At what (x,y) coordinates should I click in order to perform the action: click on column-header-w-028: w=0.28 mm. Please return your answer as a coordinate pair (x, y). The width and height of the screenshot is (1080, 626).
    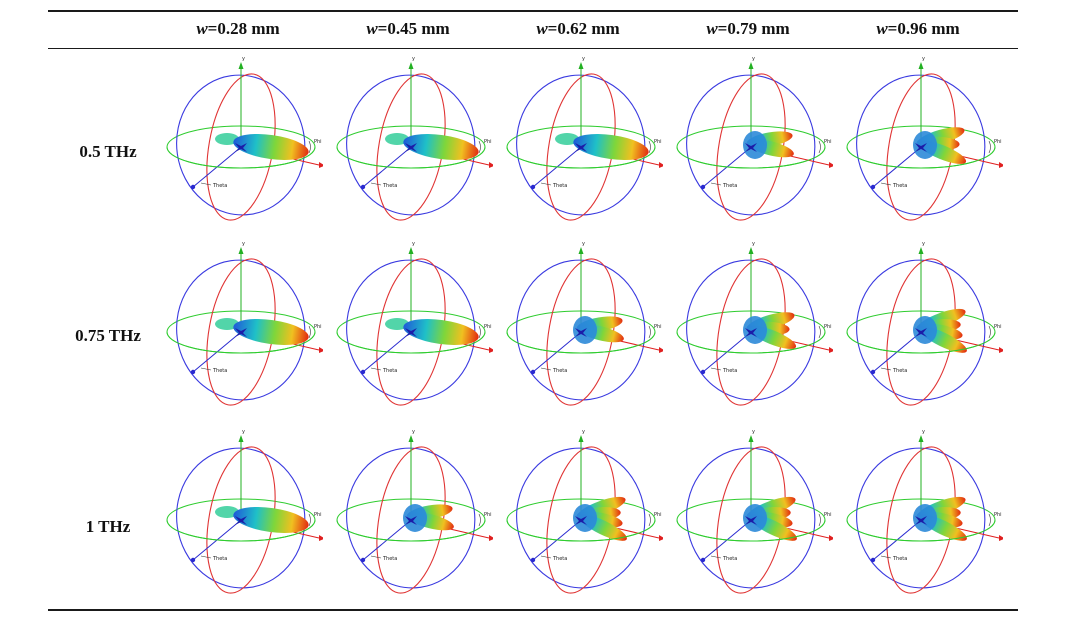
    Looking at the image, I should click on (238, 28).